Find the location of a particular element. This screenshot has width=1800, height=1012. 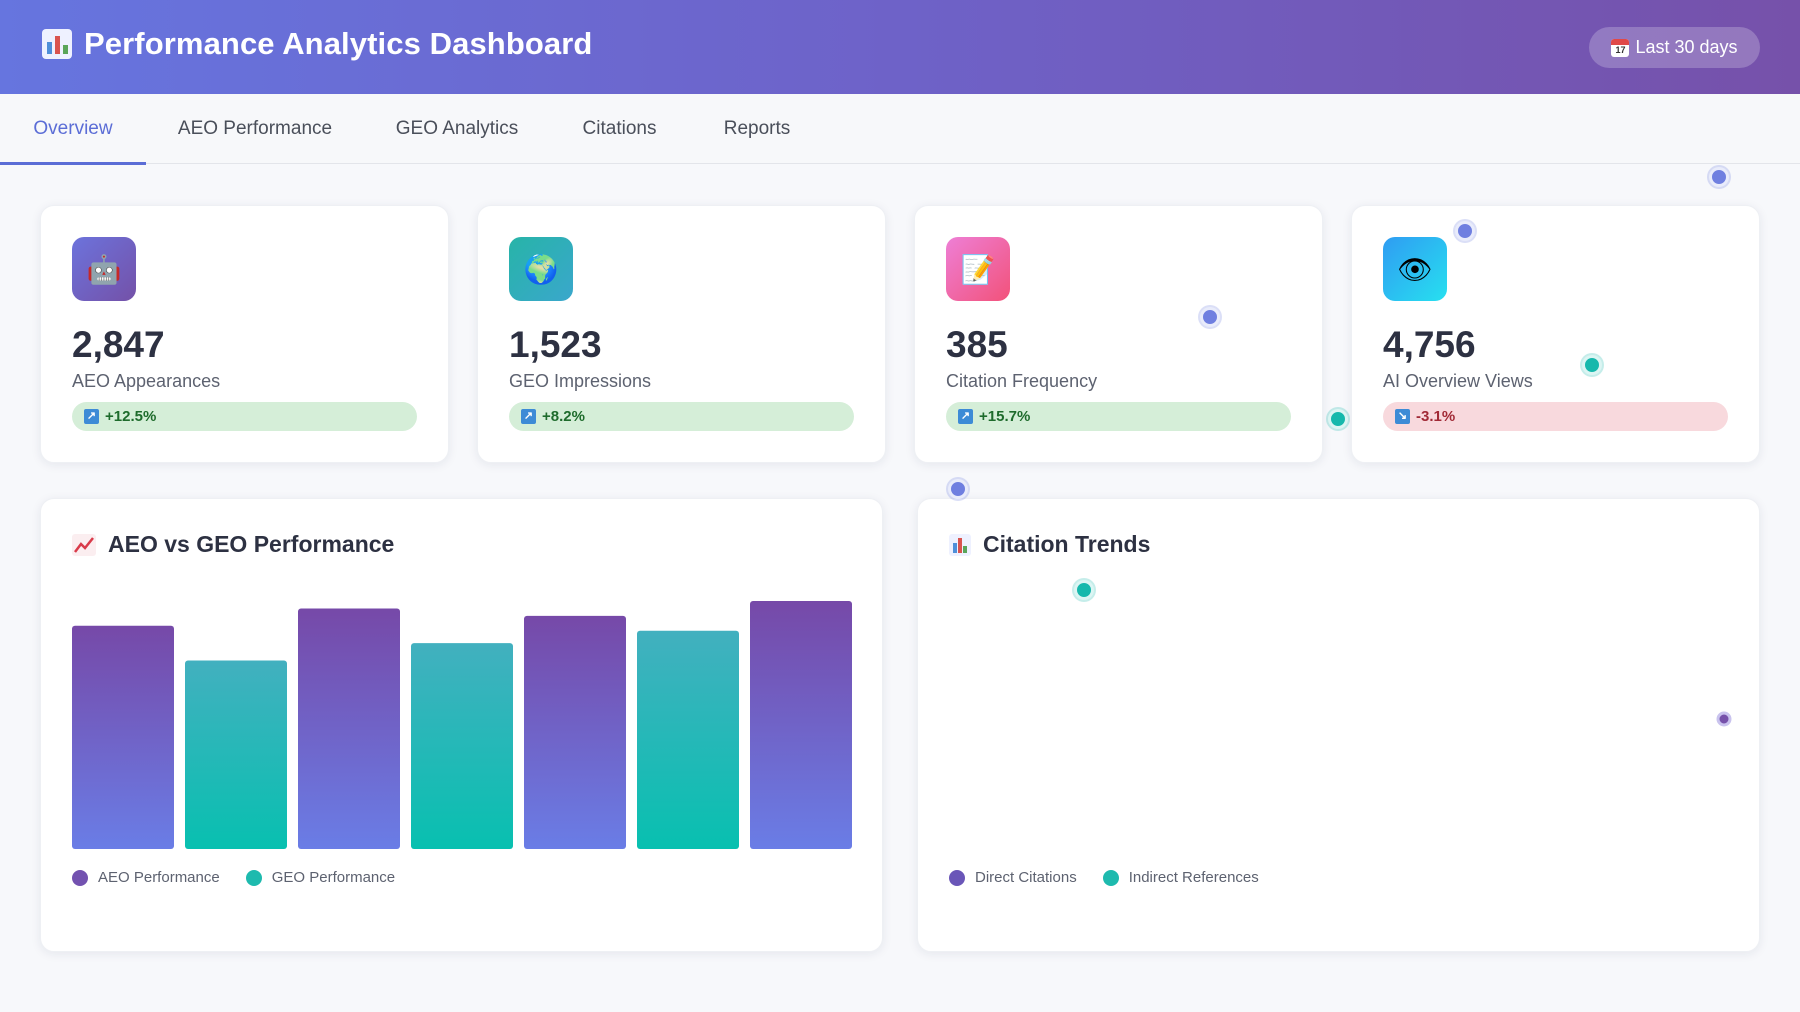

legend-item-indirect: Indirect References is located at coordinates (1180, 877).